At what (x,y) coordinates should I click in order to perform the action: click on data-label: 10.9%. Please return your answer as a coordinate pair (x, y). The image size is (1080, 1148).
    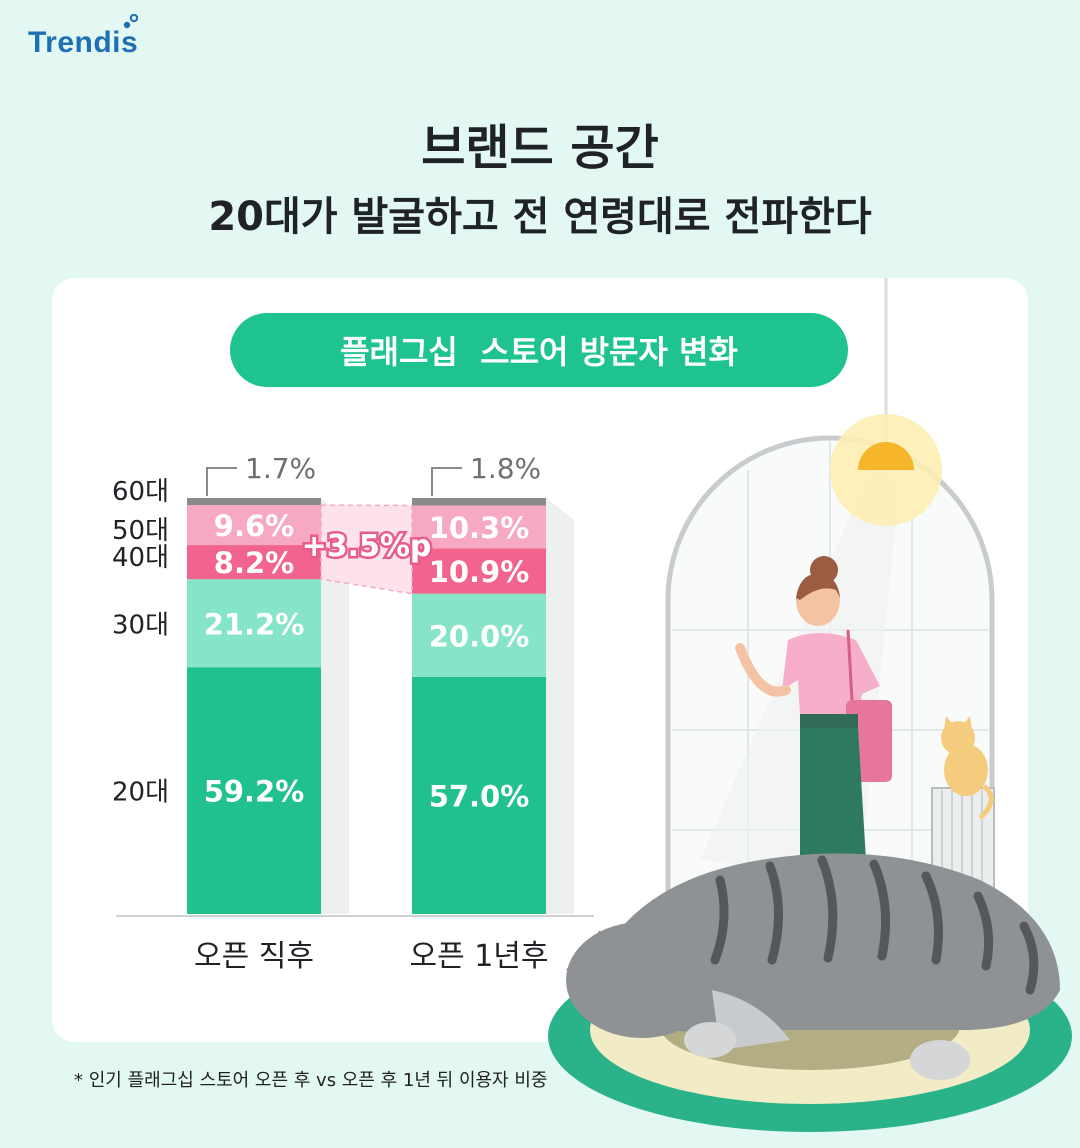
    Looking at the image, I should click on (479, 572).